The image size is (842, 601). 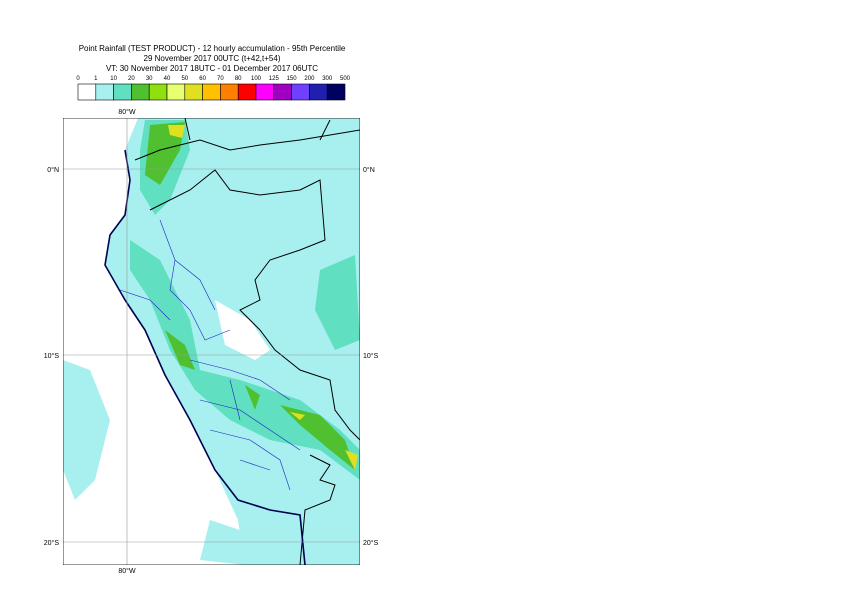 What do you see at coordinates (131, 79) in the screenshot?
I see `colorbar-label: 20` at bounding box center [131, 79].